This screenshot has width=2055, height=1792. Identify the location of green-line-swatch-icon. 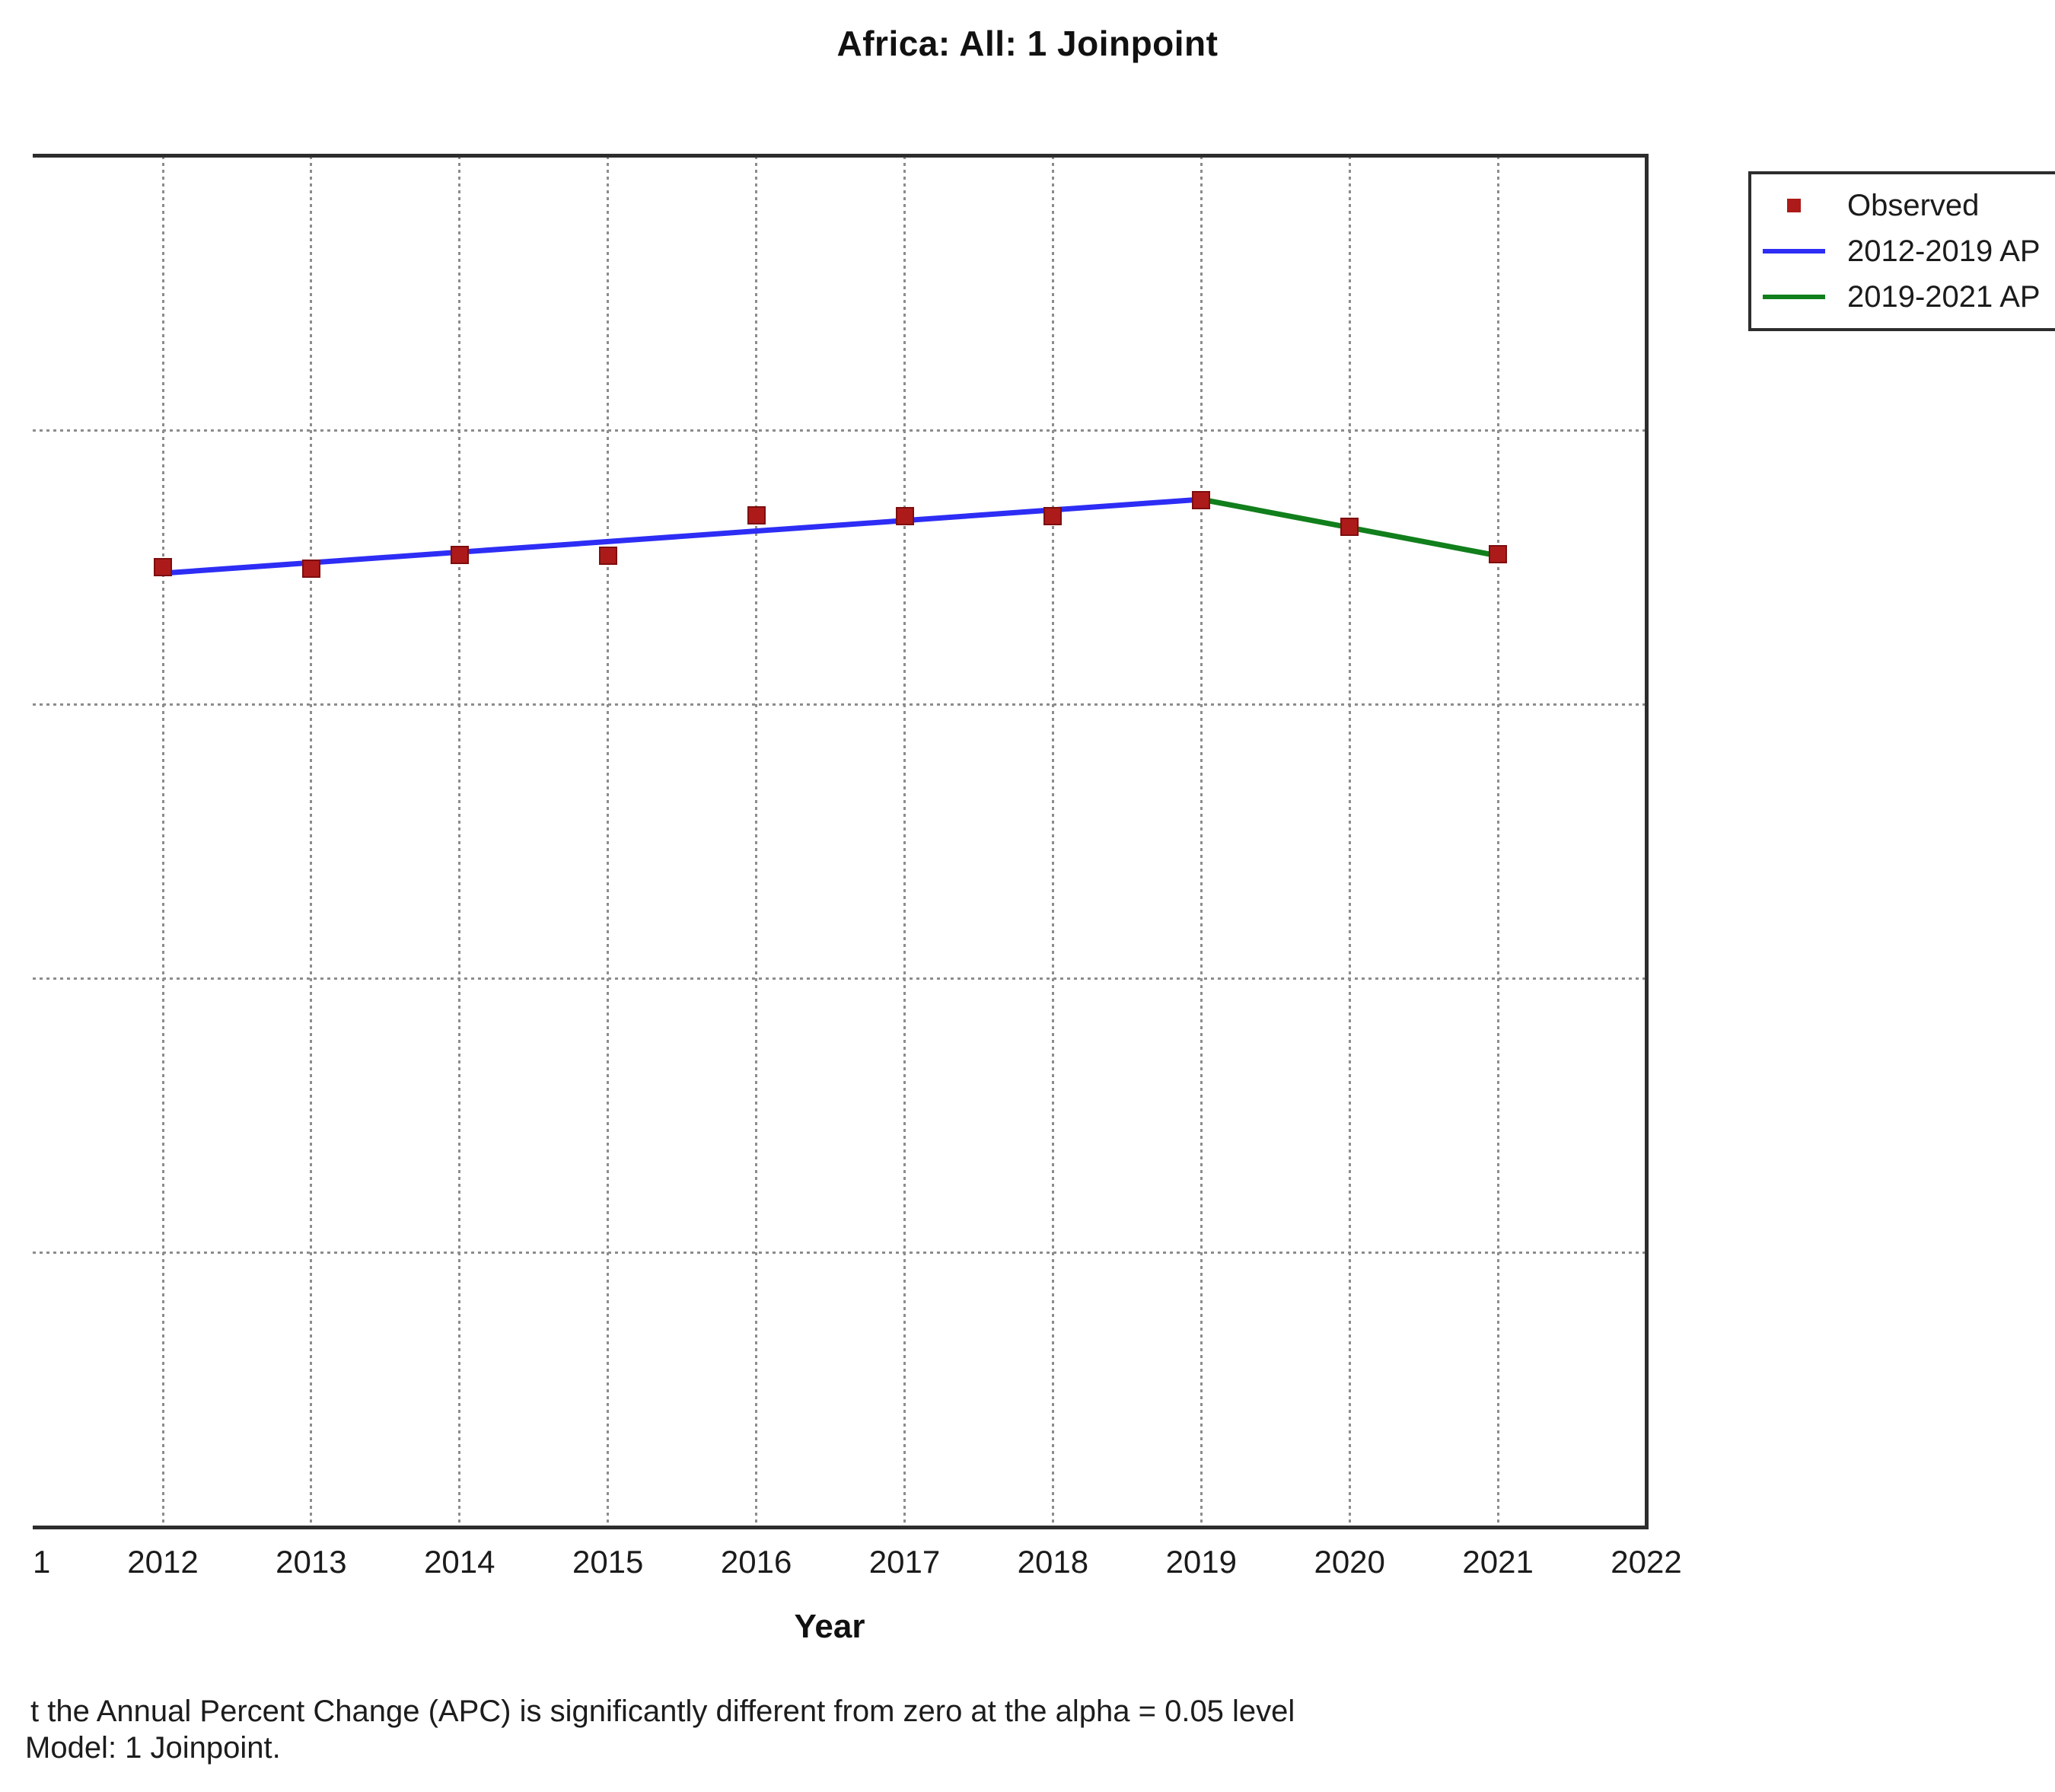
(1794, 297).